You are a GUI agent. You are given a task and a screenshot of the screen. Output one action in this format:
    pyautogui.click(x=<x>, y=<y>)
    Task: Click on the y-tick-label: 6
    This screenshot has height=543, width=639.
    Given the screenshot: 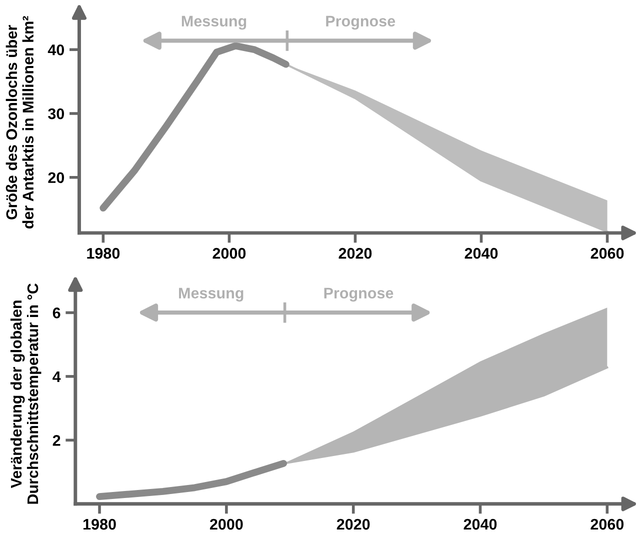 What is the action you would take?
    pyautogui.click(x=56, y=313)
    